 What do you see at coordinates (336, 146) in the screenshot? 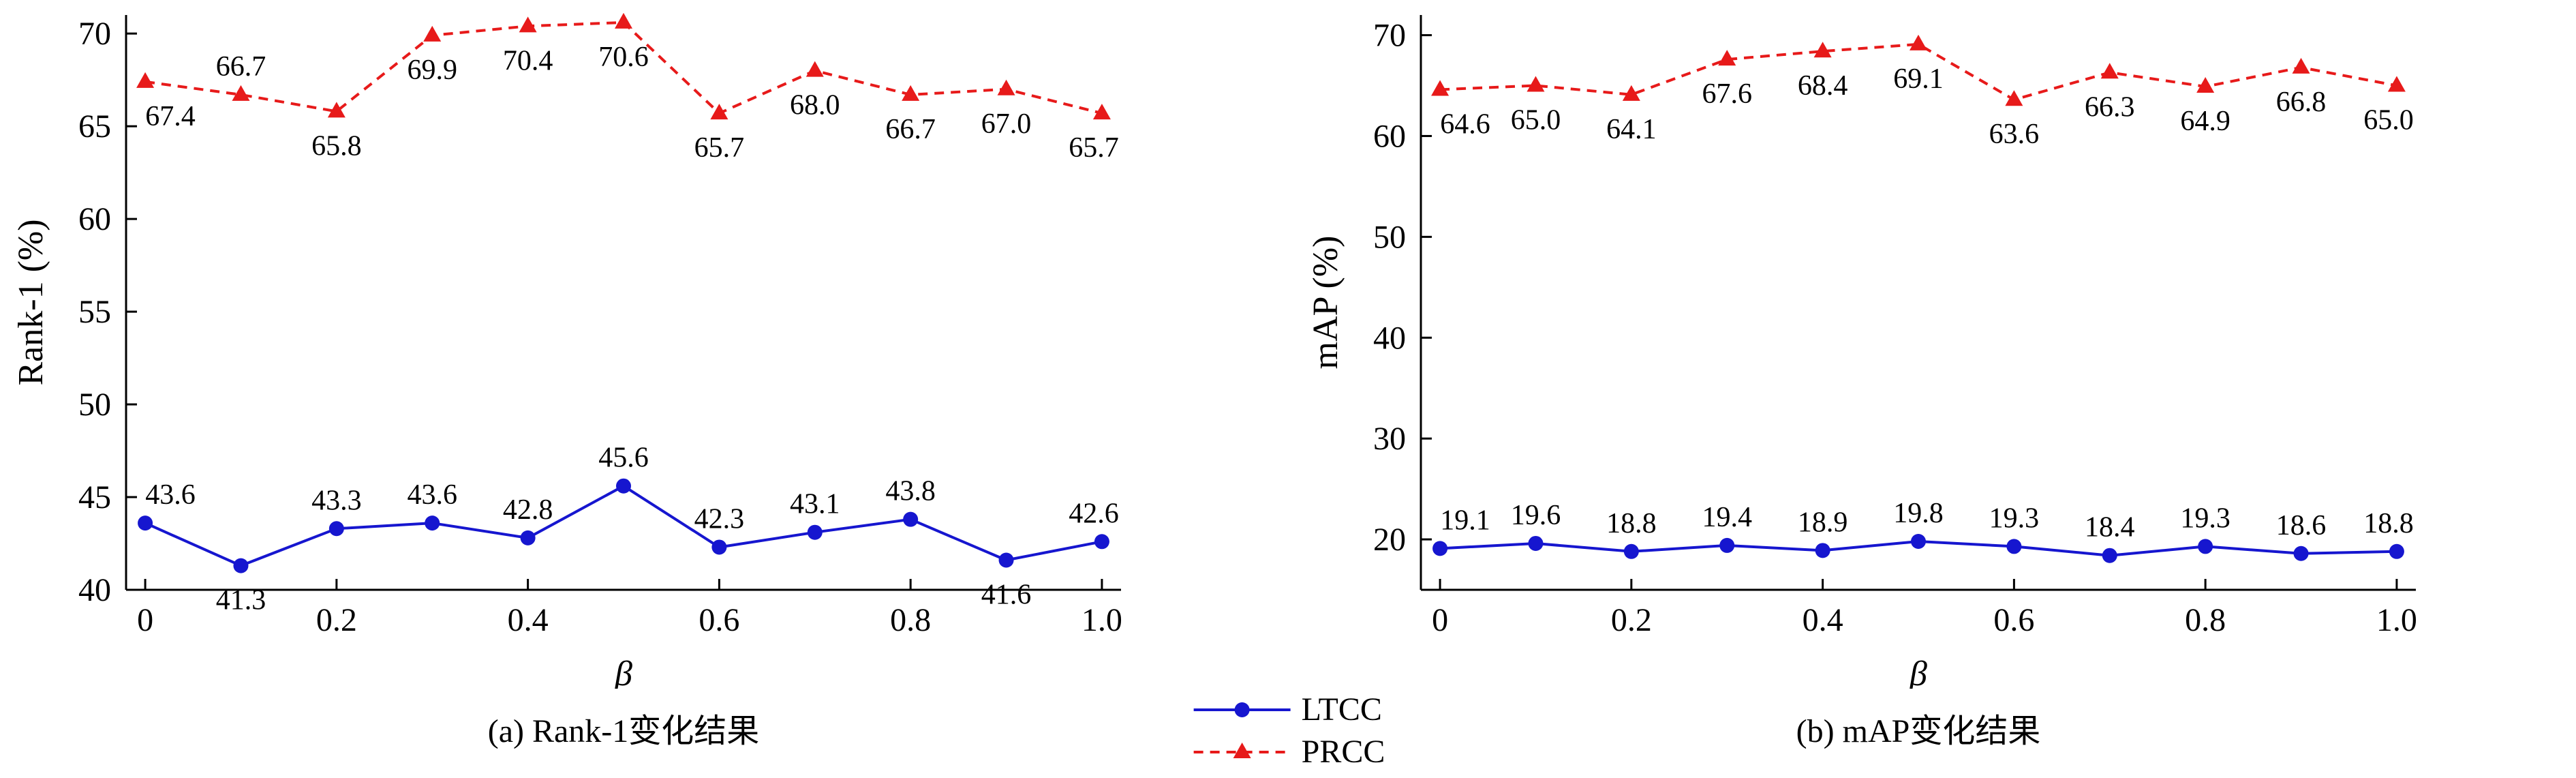
I see `prcc-value-label: 65.8` at bounding box center [336, 146].